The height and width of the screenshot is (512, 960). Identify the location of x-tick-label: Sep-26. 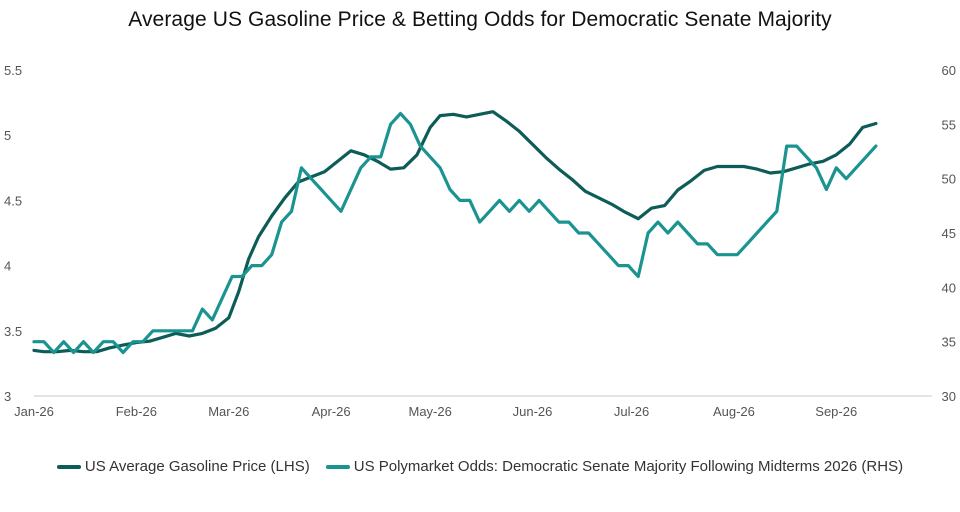
(836, 411).